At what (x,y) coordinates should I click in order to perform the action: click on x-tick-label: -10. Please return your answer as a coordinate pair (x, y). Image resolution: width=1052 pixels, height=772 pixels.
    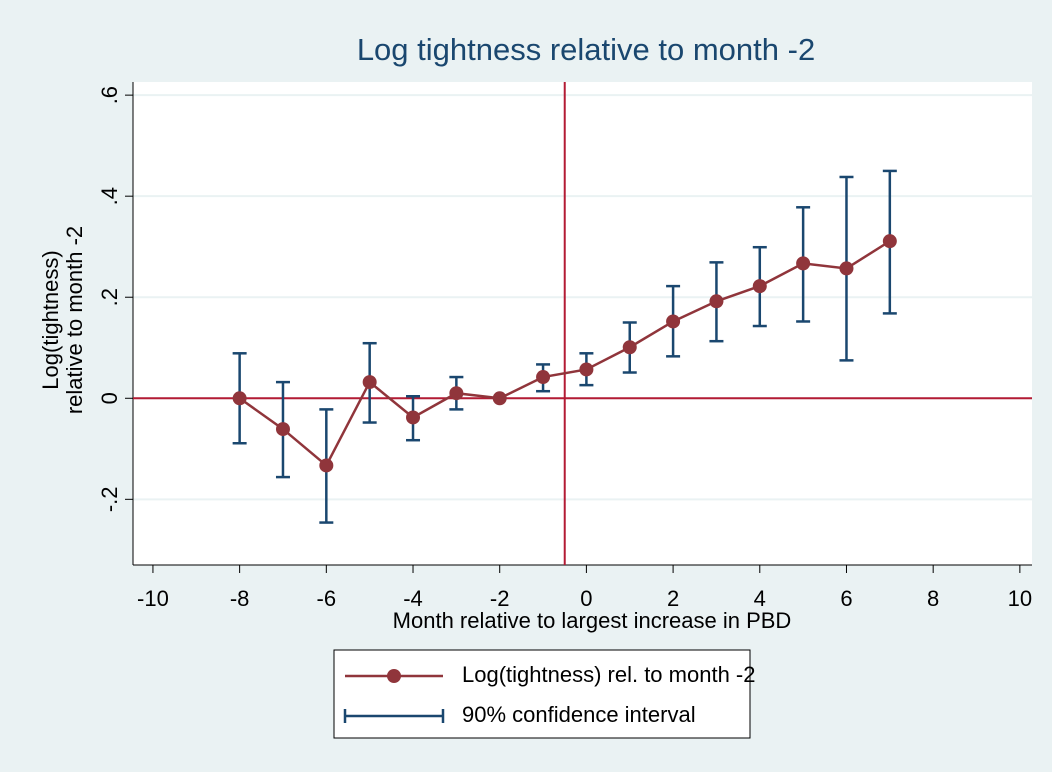
    Looking at the image, I should click on (153, 598).